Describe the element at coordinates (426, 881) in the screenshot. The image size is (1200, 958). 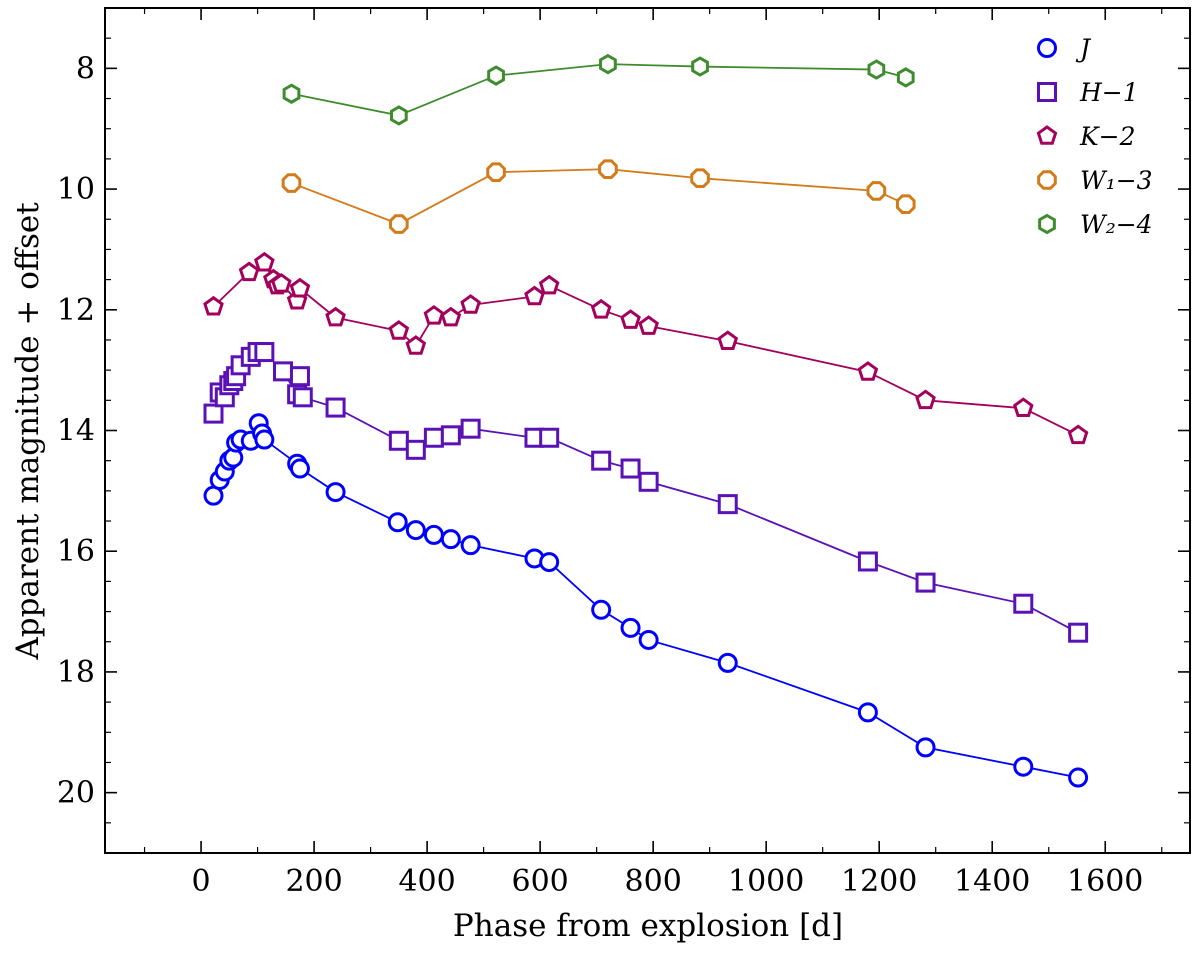
I see `x-tick-label: 400` at that location.